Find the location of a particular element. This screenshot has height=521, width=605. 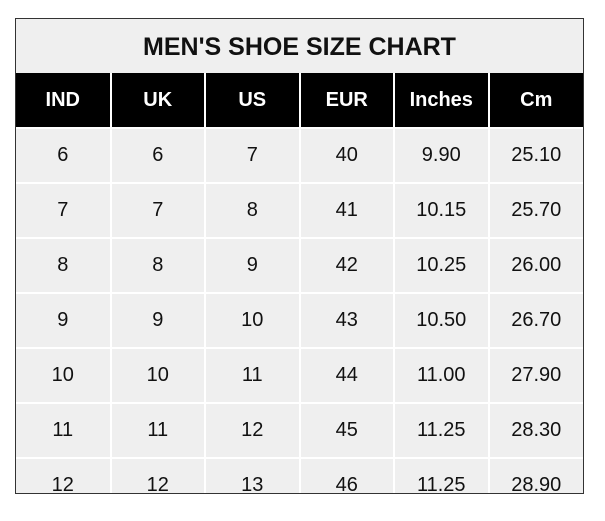

table-cell: 41 is located at coordinates (346, 210).